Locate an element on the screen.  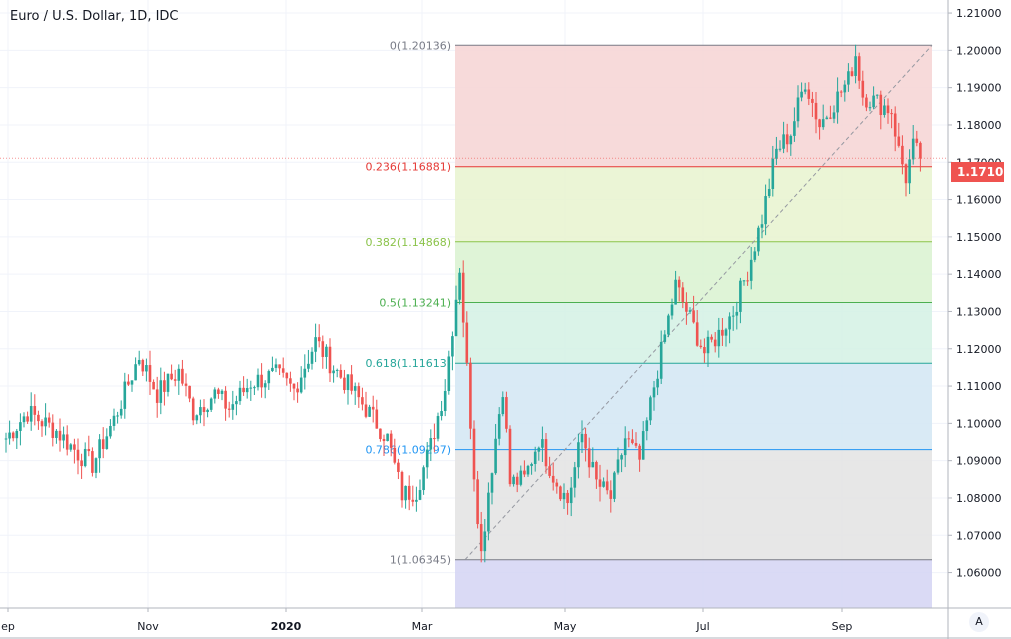
x-tick-label: Nov is located at coordinates (148, 626).